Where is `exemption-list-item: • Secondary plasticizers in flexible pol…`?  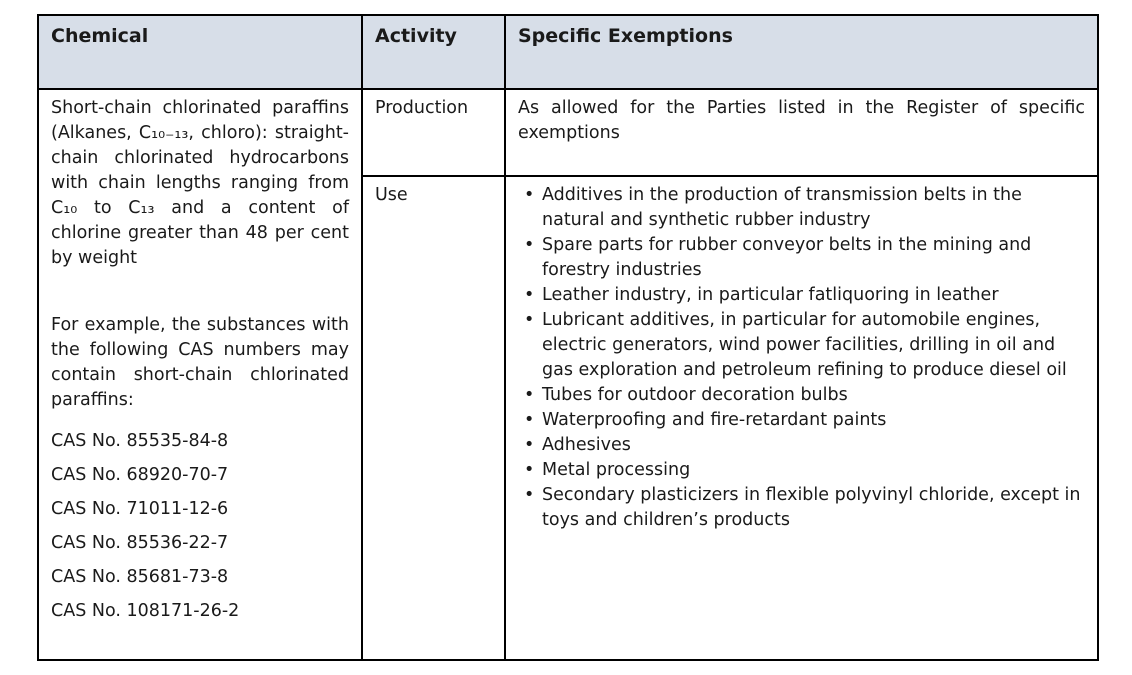
exemption-list-item: • Secondary plasticizers in flexible pol… is located at coordinates (801, 508).